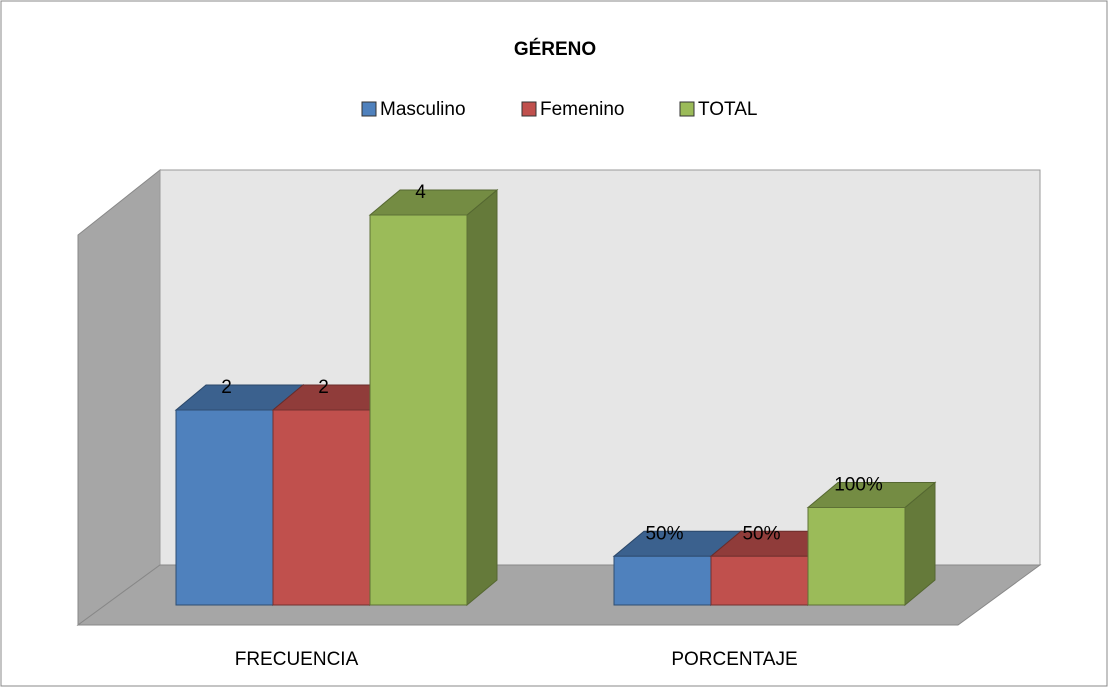 The image size is (1109, 688). What do you see at coordinates (582, 109) in the screenshot?
I see `legend-label: Femenino` at bounding box center [582, 109].